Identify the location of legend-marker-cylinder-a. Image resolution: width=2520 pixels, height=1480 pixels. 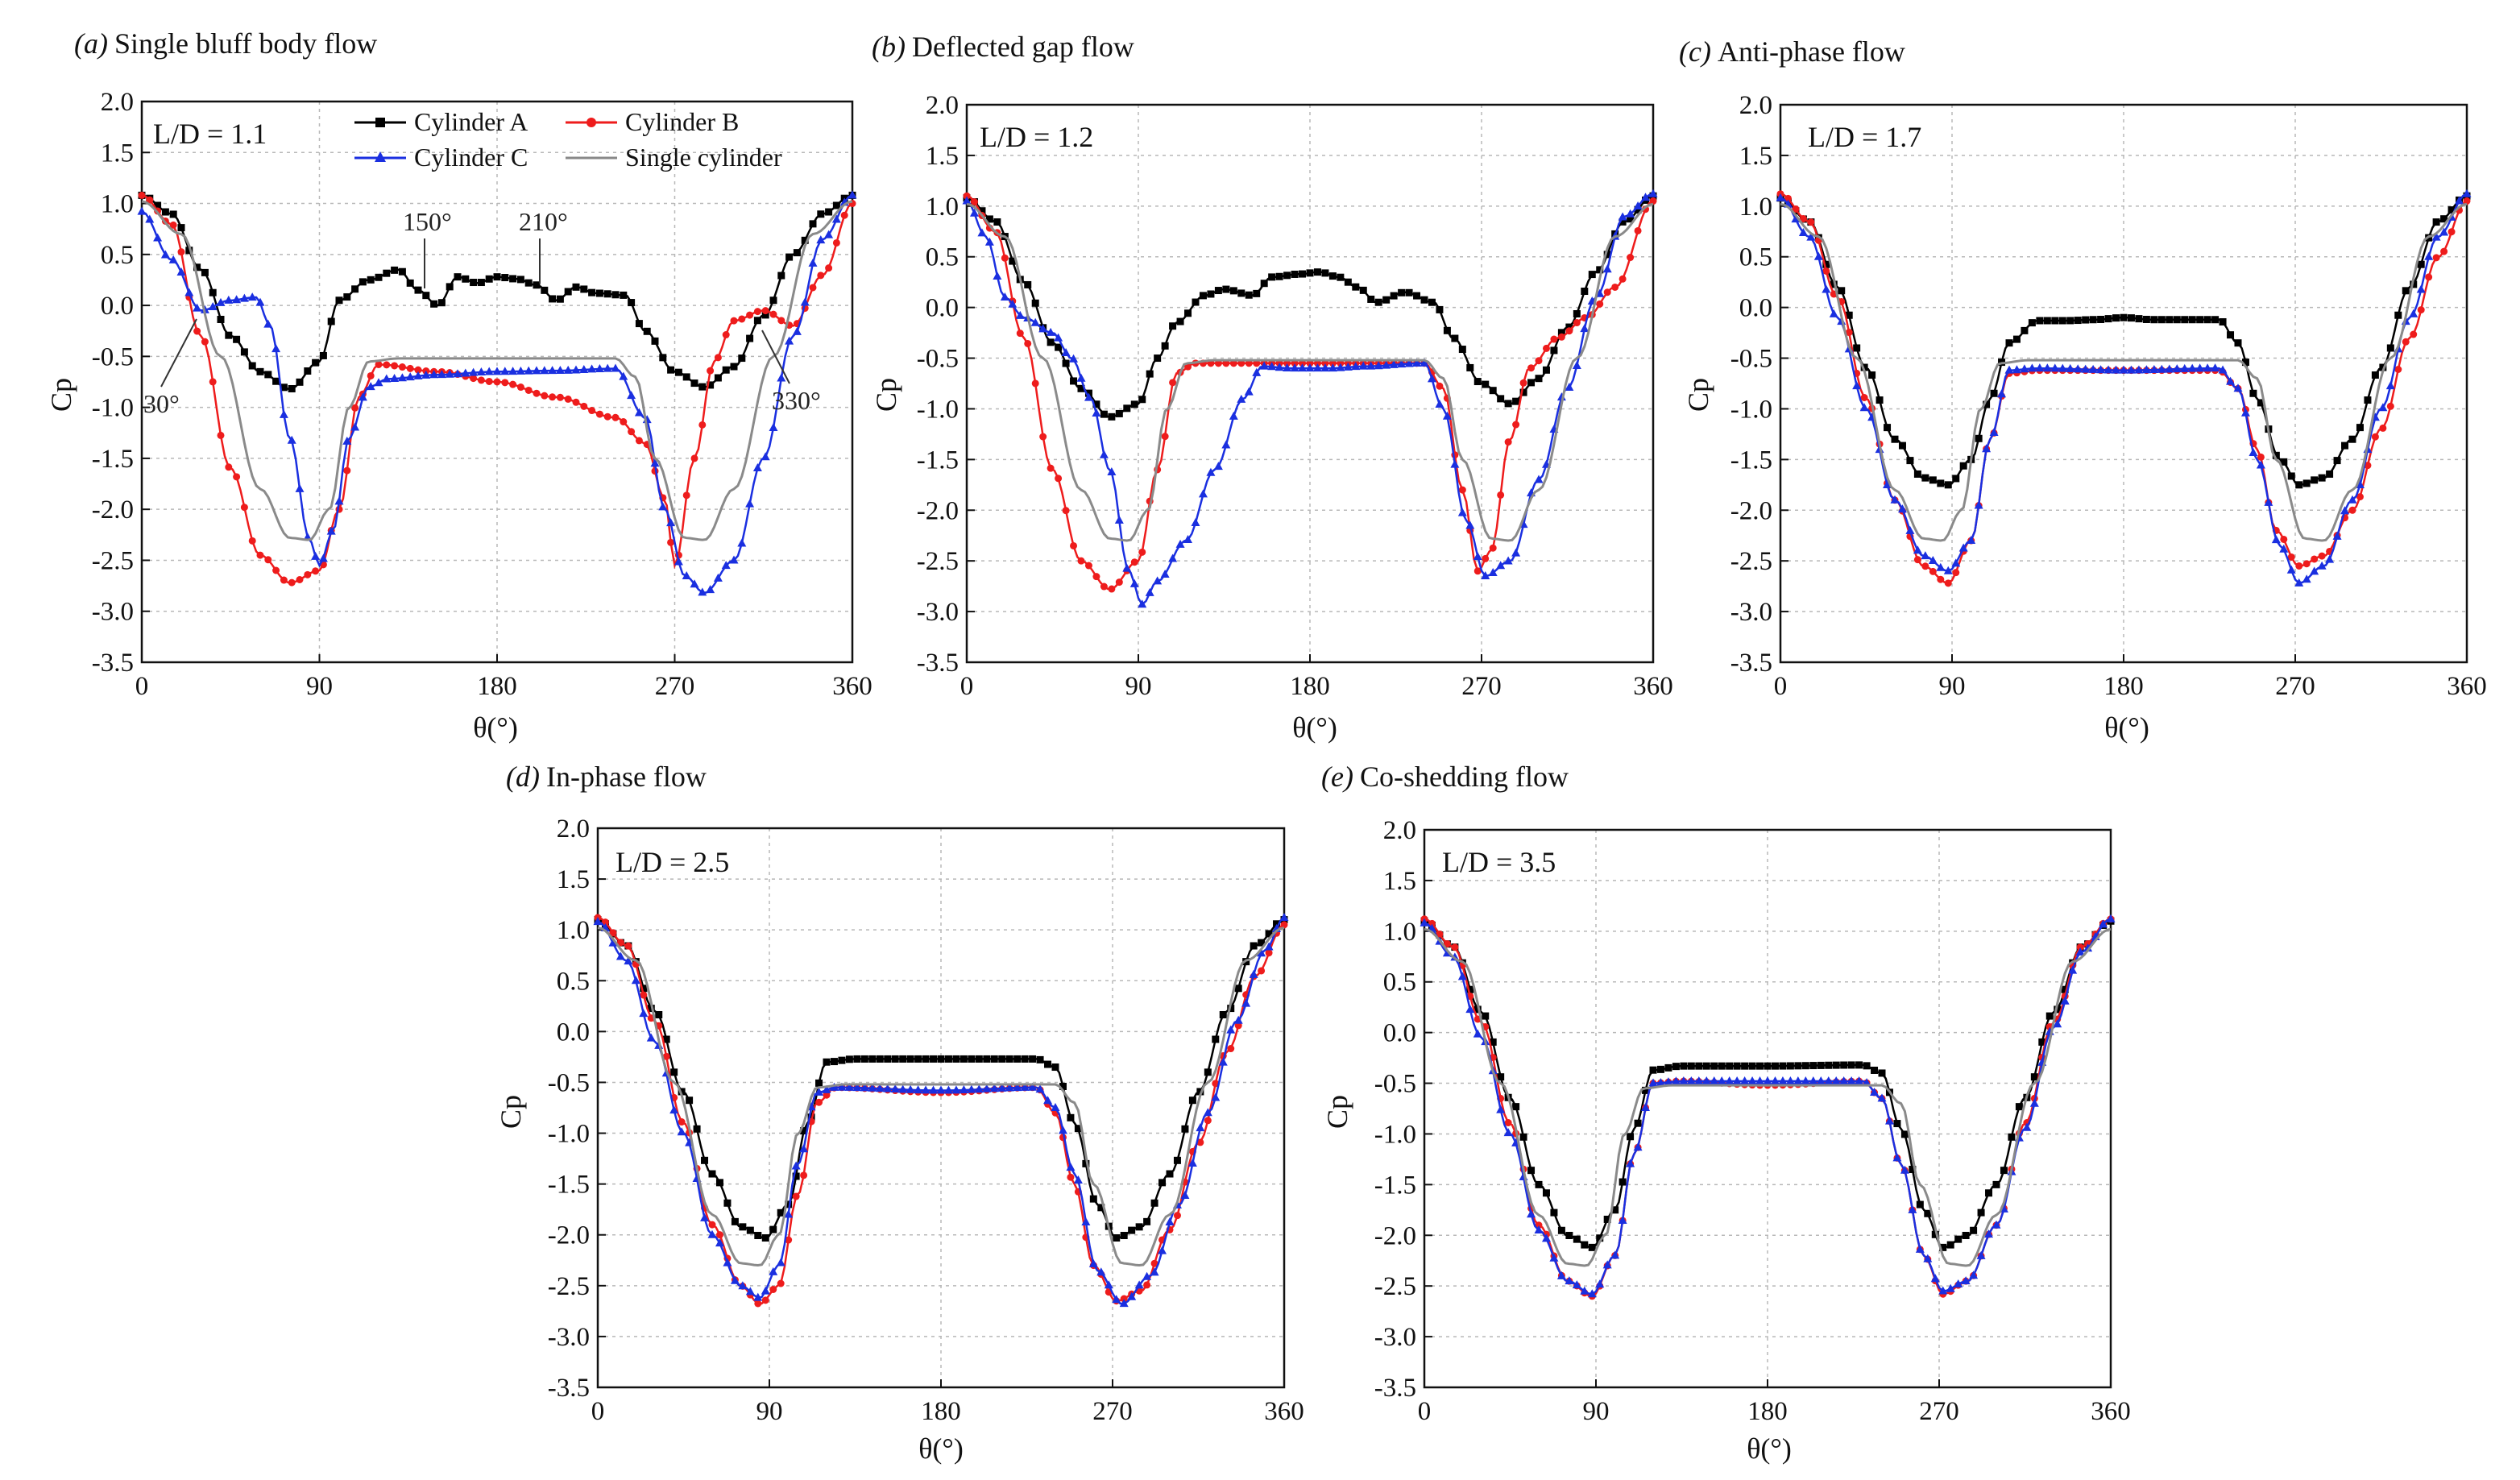
(380, 122).